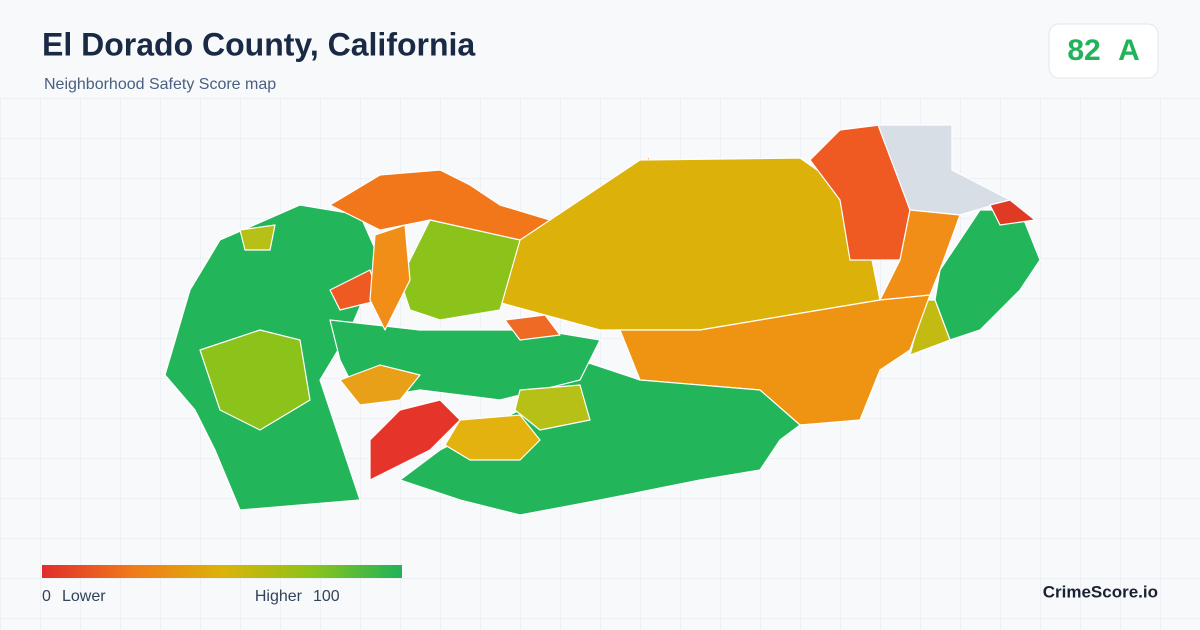 This screenshot has width=1200, height=630. What do you see at coordinates (46, 596) in the screenshot?
I see `legend-min: 0` at bounding box center [46, 596].